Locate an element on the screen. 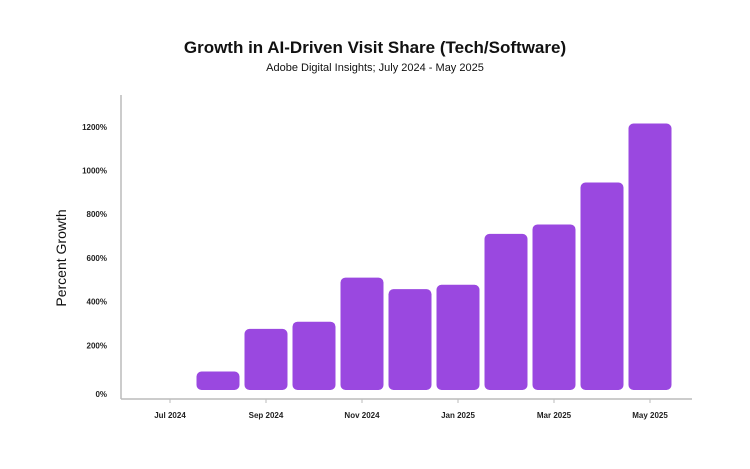 Image resolution: width=750 pixels, height=469 pixels. y-tick-label: 200% is located at coordinates (97, 345).